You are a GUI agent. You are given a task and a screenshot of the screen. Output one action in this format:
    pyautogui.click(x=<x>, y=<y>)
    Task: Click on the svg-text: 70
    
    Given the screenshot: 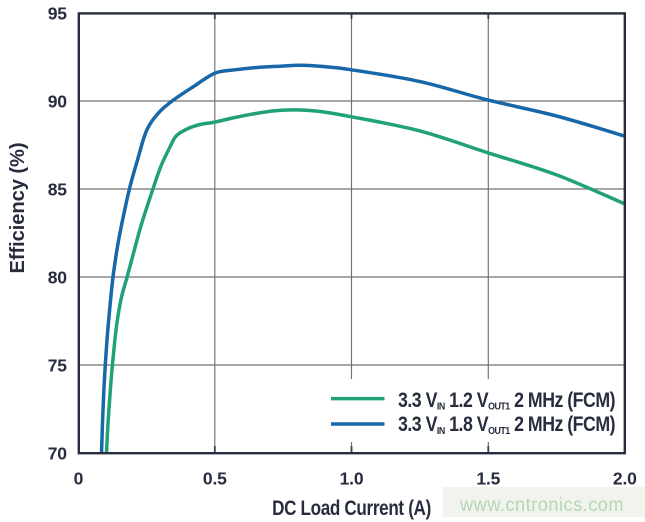 What is the action you would take?
    pyautogui.click(x=58, y=453)
    